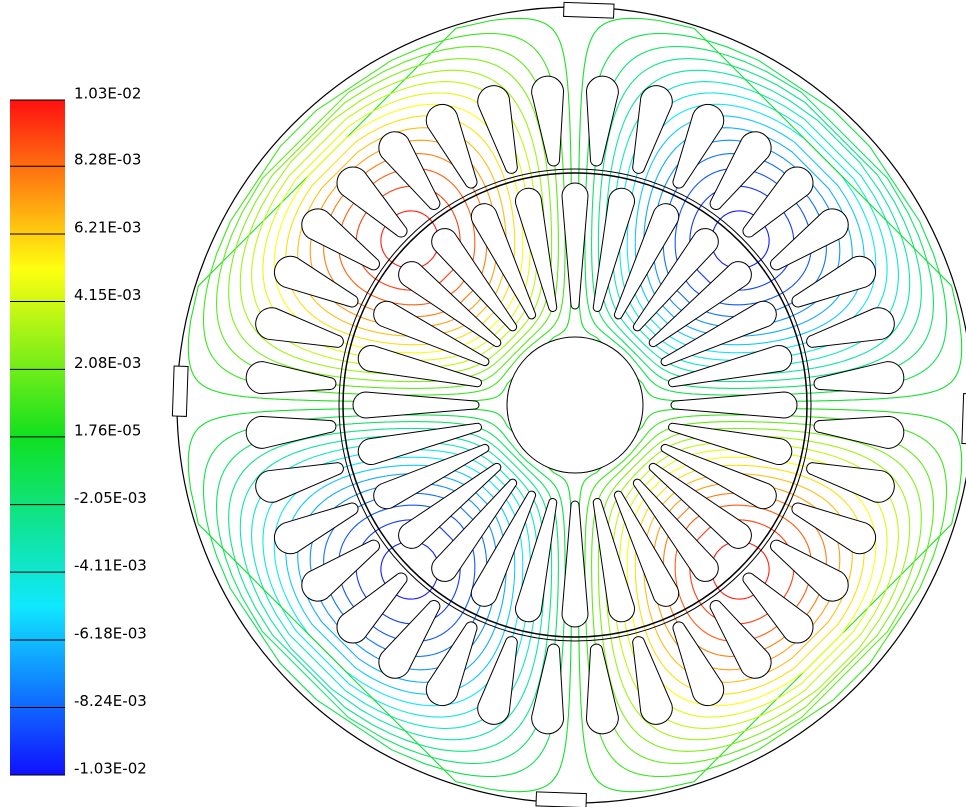 The height and width of the screenshot is (807, 966). Describe the element at coordinates (107, 430) in the screenshot. I see `colorbar-tick-label: 1.76E-05` at that location.